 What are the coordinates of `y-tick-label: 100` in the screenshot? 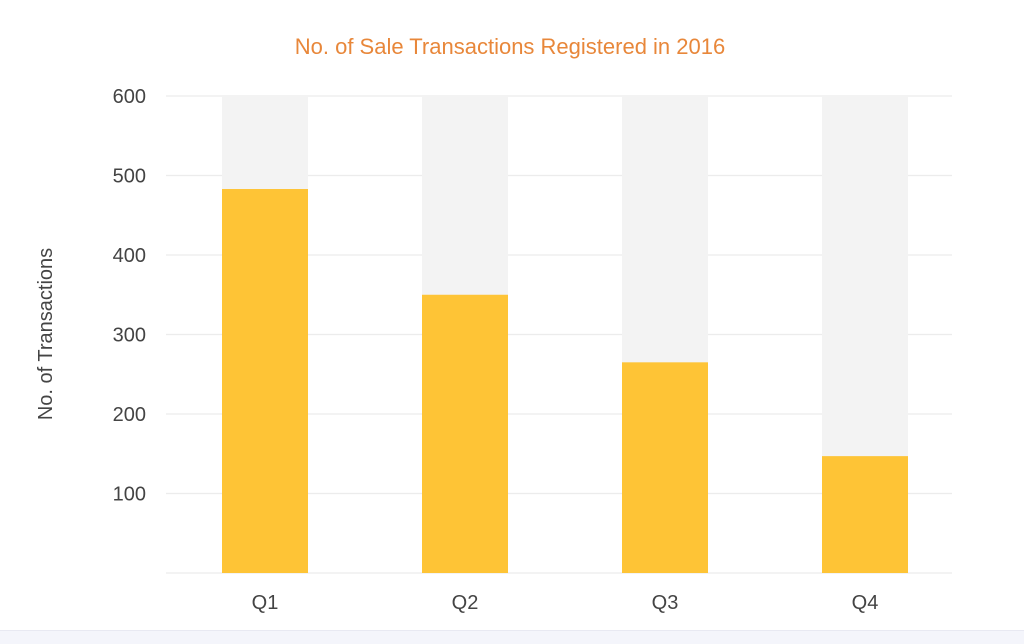 It's located at (129, 495).